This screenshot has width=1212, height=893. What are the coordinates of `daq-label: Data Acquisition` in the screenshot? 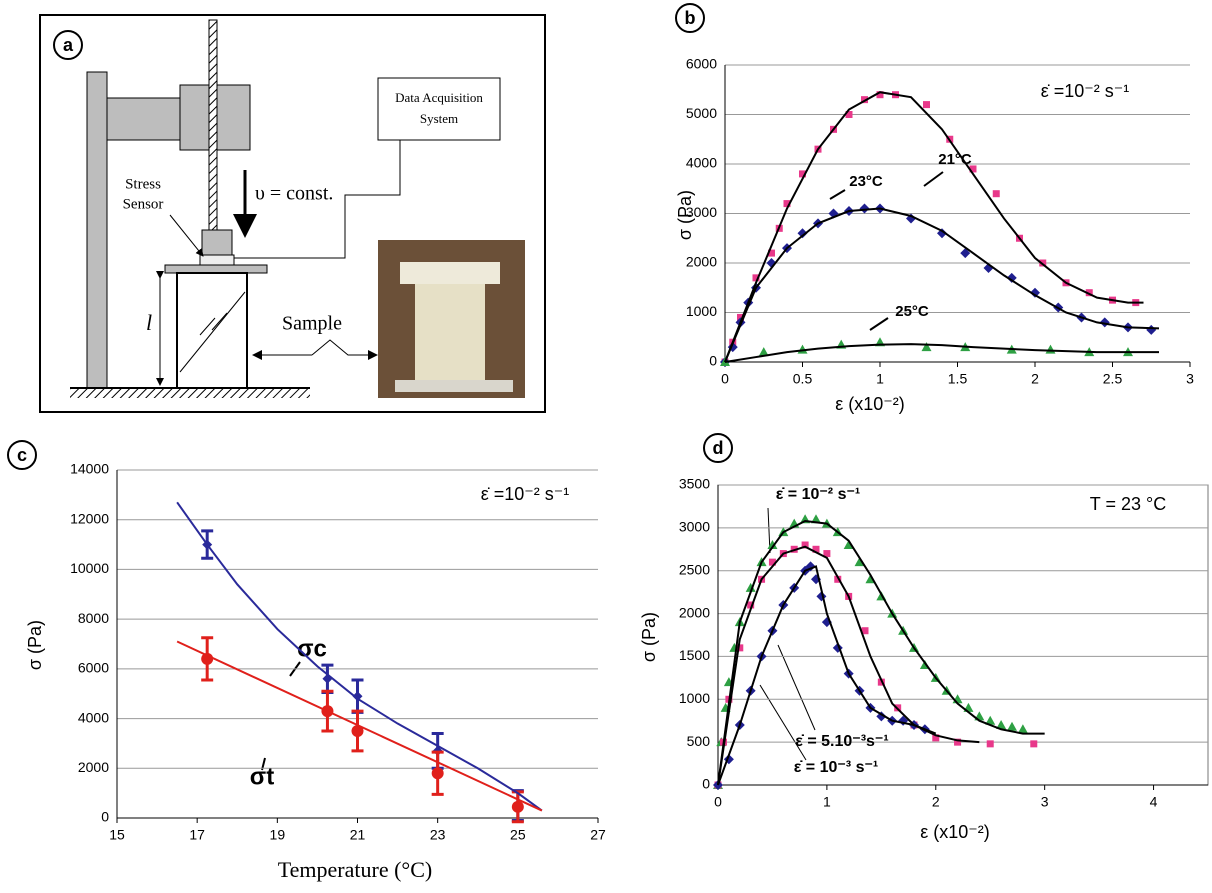 It's located at (439, 97).